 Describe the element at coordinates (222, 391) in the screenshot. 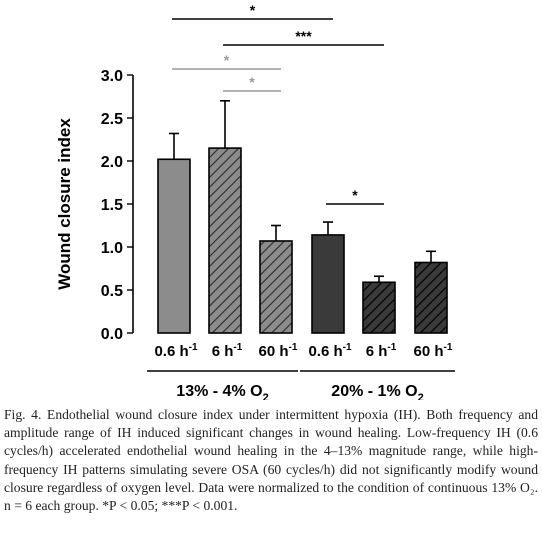

I see `group-label: 13% - 4% O2` at that location.